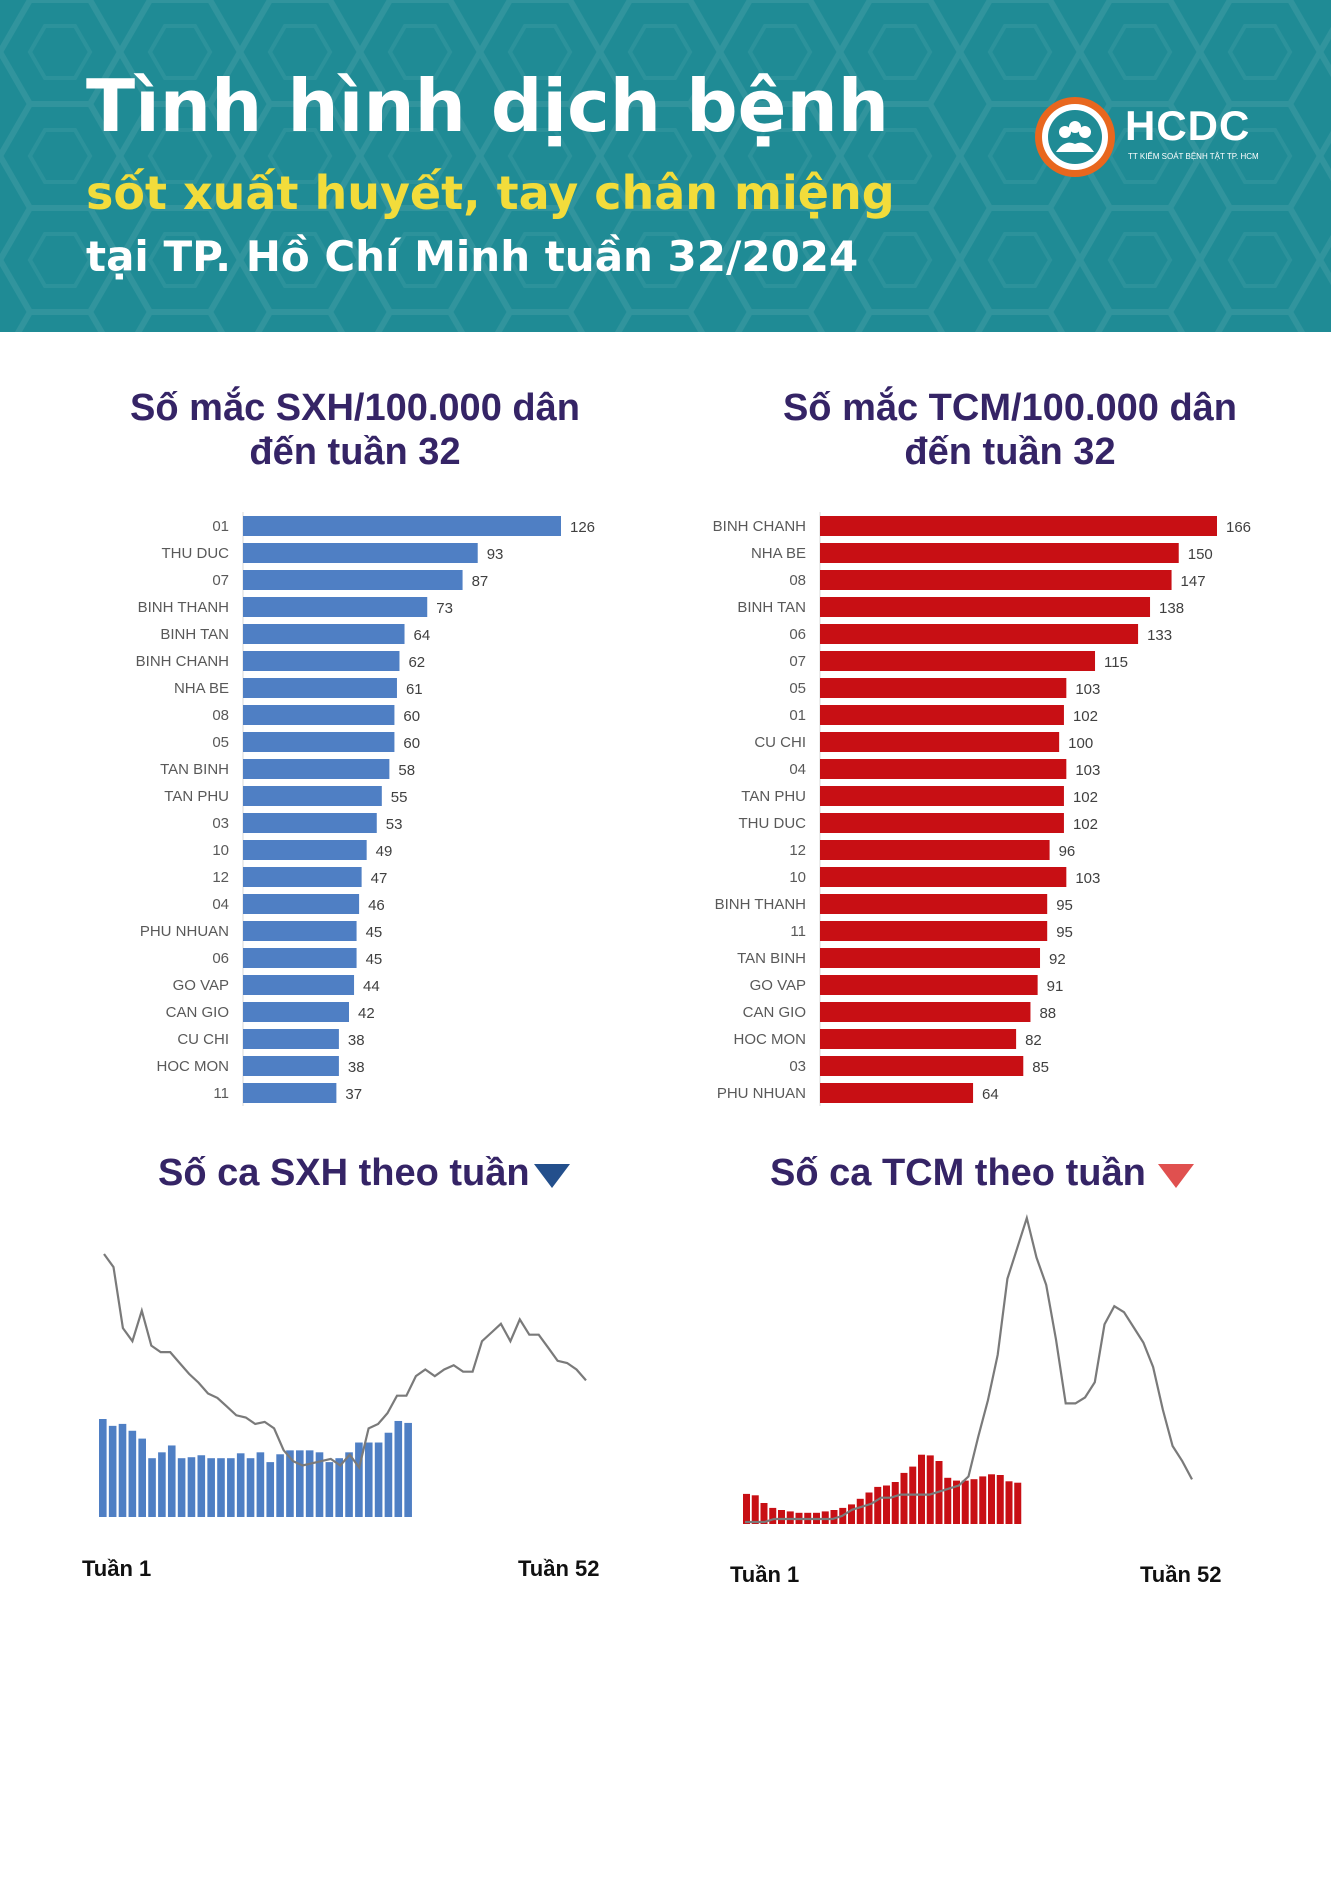  What do you see at coordinates (778, 553) in the screenshot?
I see `tcm-rate-category-label: NHA BE` at bounding box center [778, 553].